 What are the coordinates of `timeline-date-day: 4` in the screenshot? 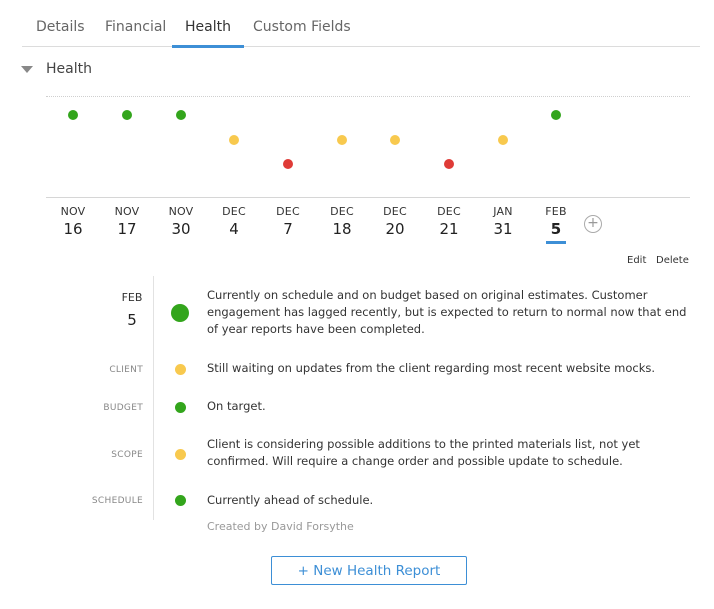 It's located at (234, 229).